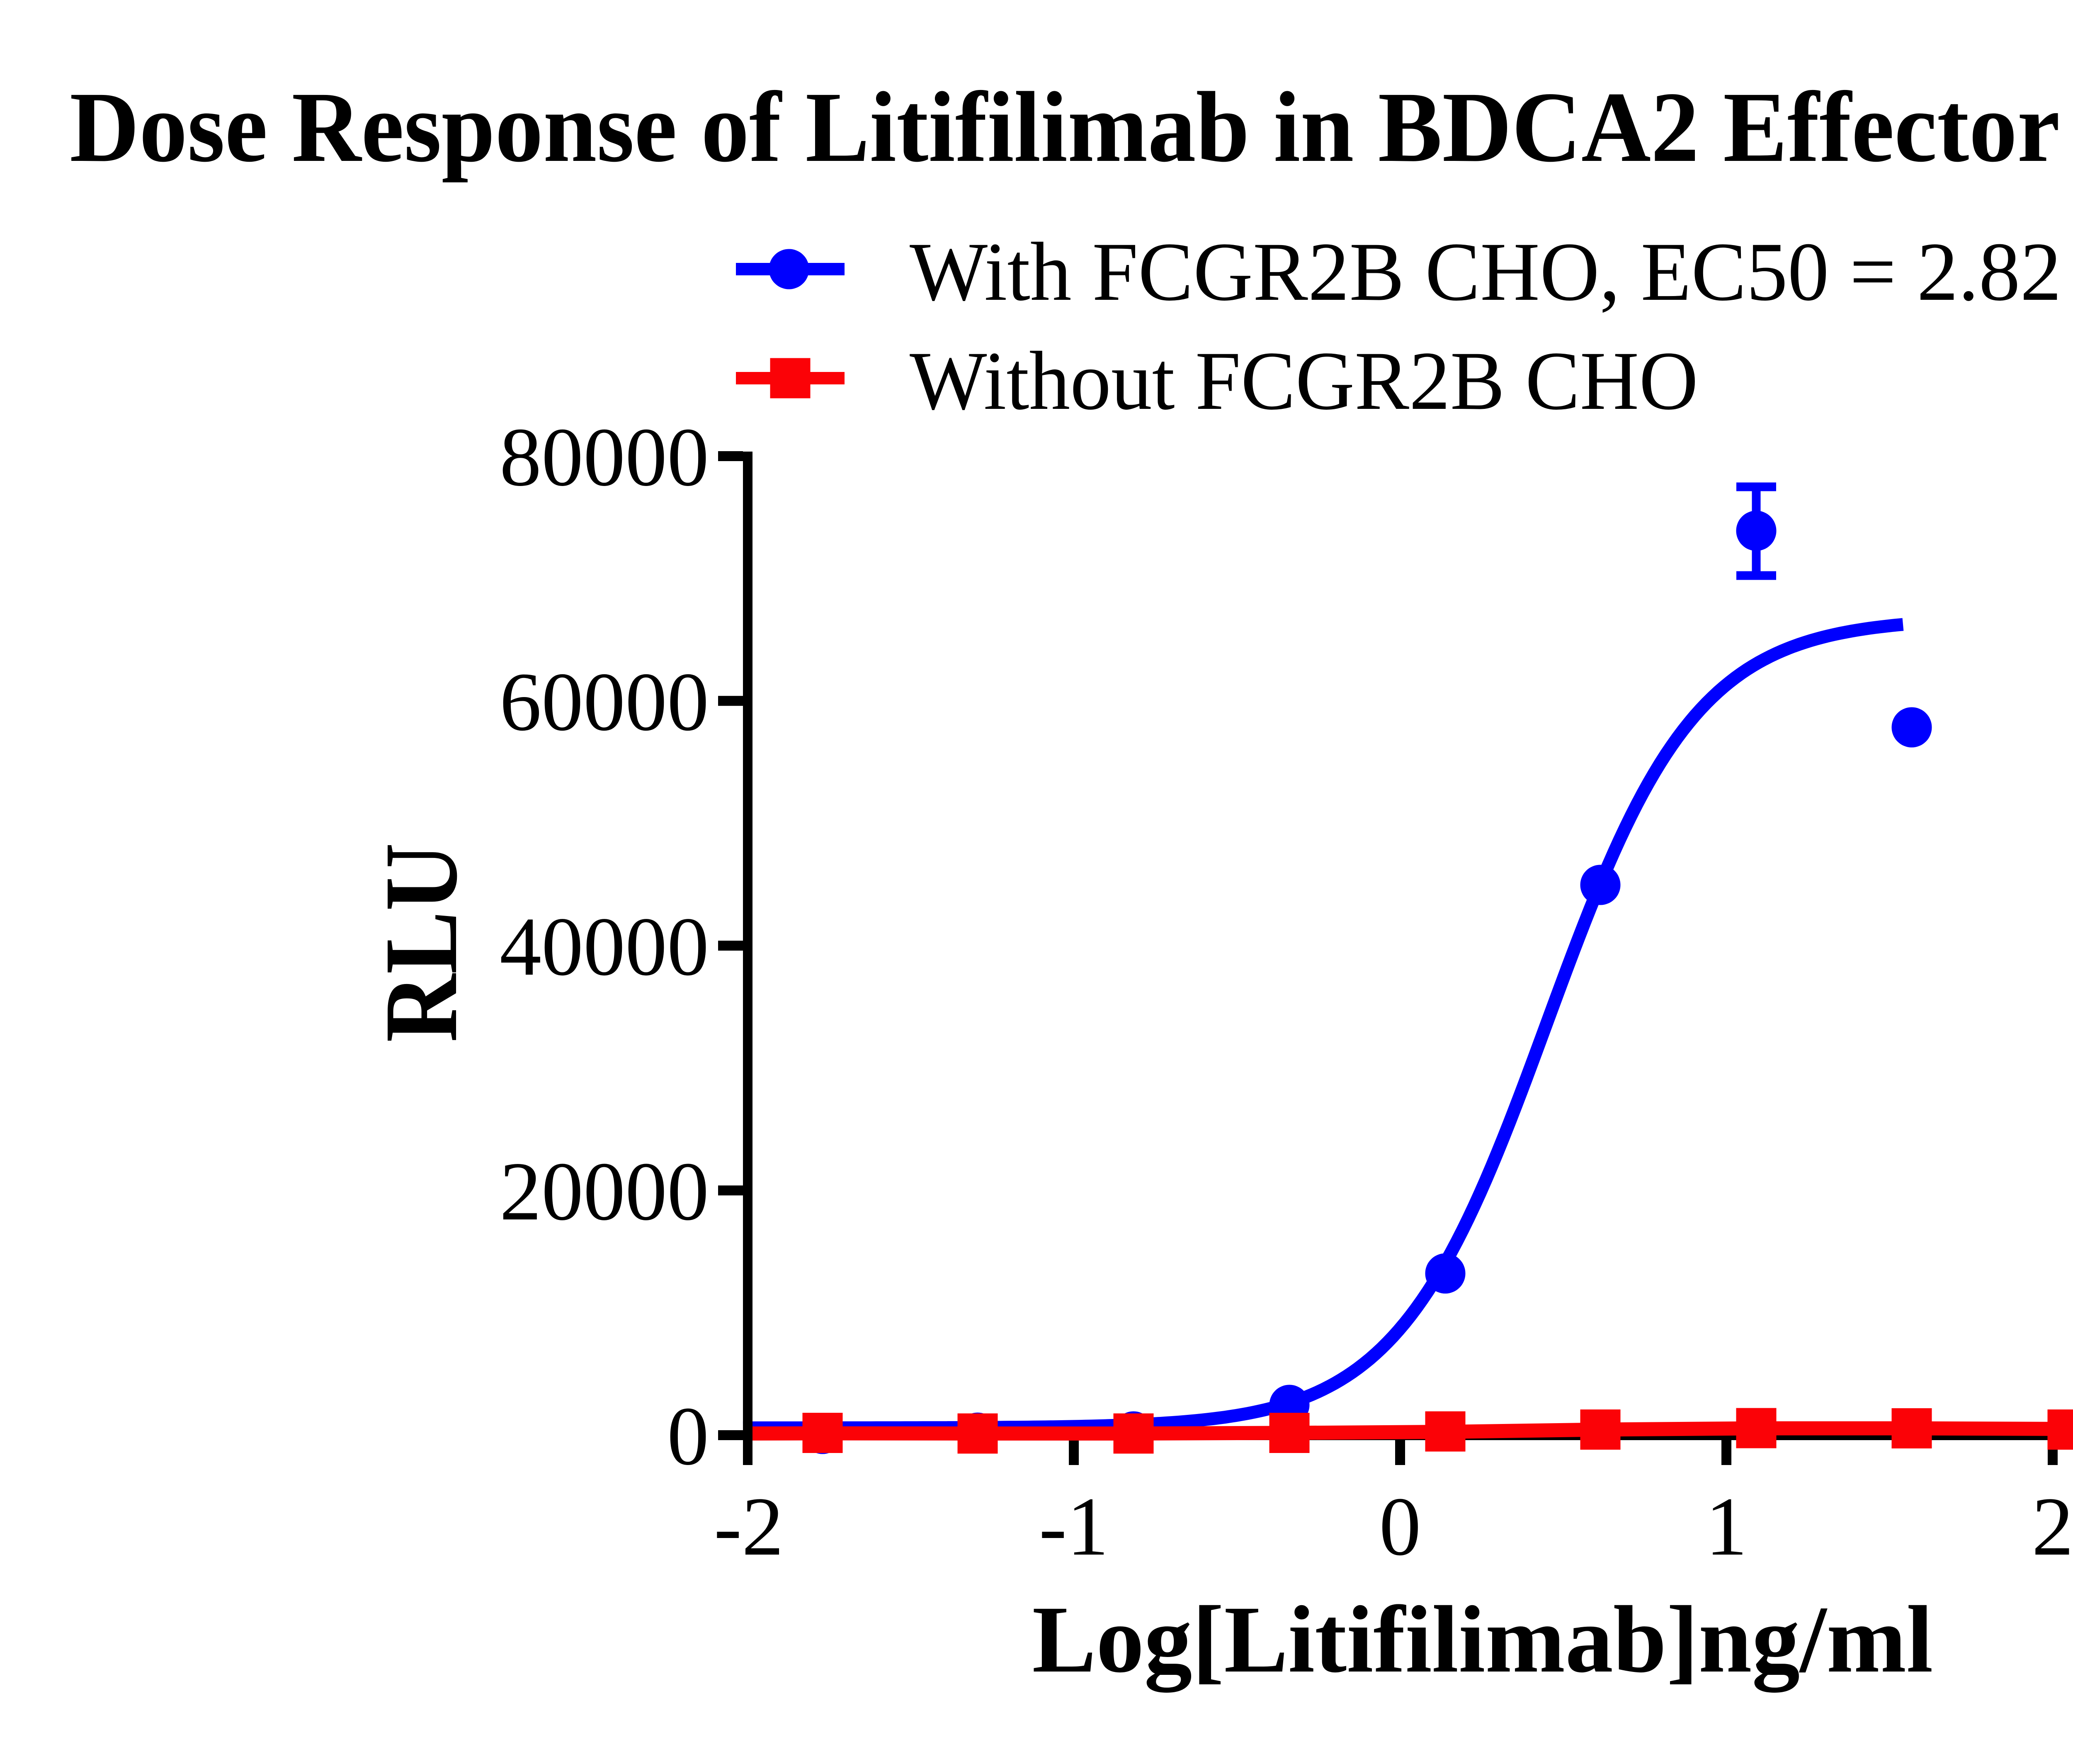 This screenshot has width=2073, height=1764. What do you see at coordinates (1074, 1527) in the screenshot?
I see `svg-text: -1` at bounding box center [1074, 1527].